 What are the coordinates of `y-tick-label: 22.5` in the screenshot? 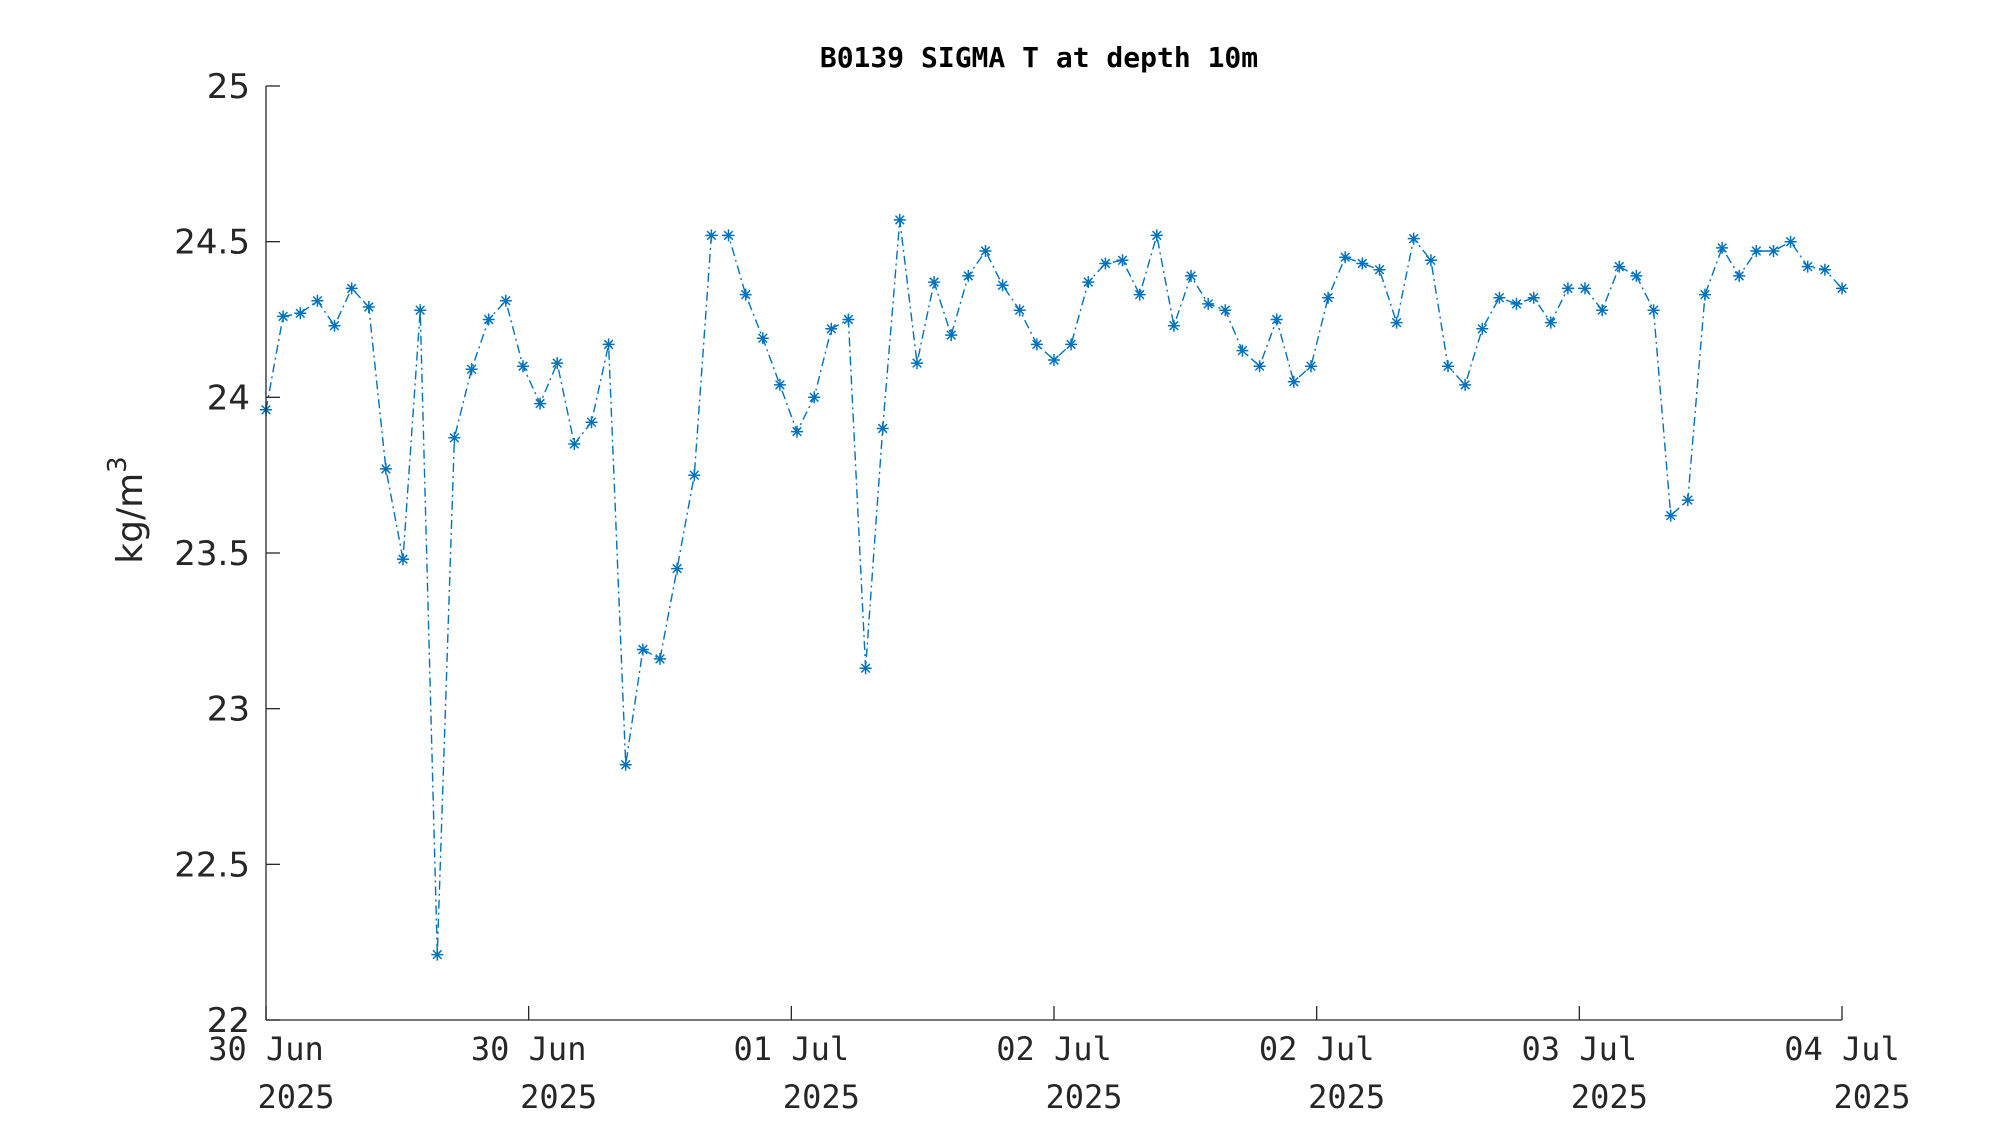 It's located at (212, 865).